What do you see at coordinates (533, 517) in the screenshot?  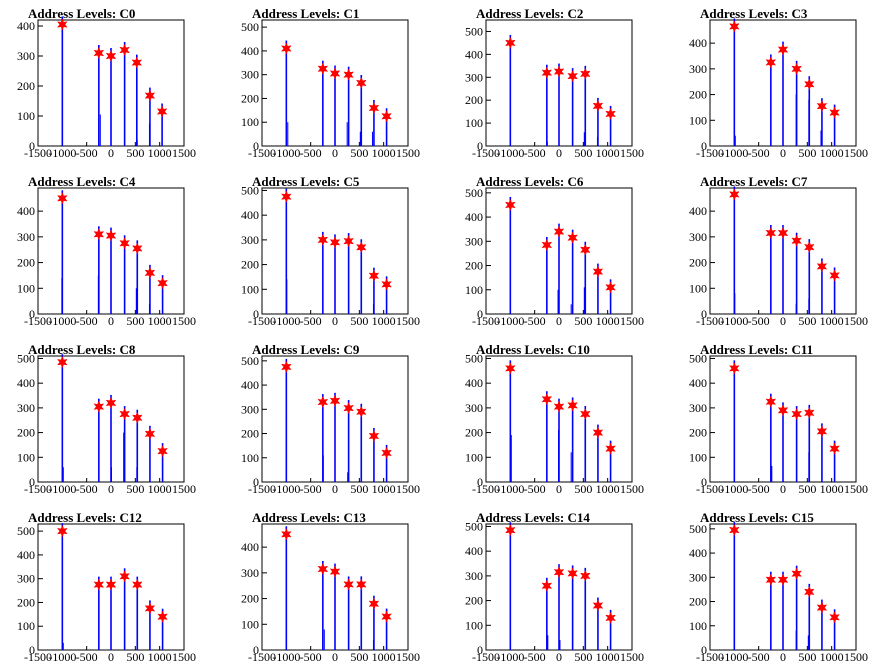 I see `chart-title: Address Levels: C14` at bounding box center [533, 517].